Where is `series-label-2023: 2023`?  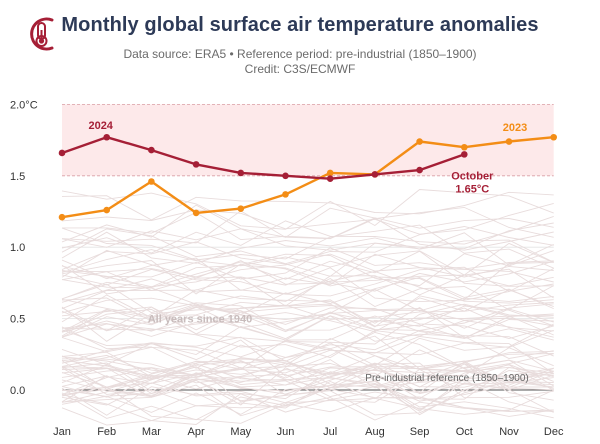
series-label-2023: 2023 is located at coordinates (515, 128).